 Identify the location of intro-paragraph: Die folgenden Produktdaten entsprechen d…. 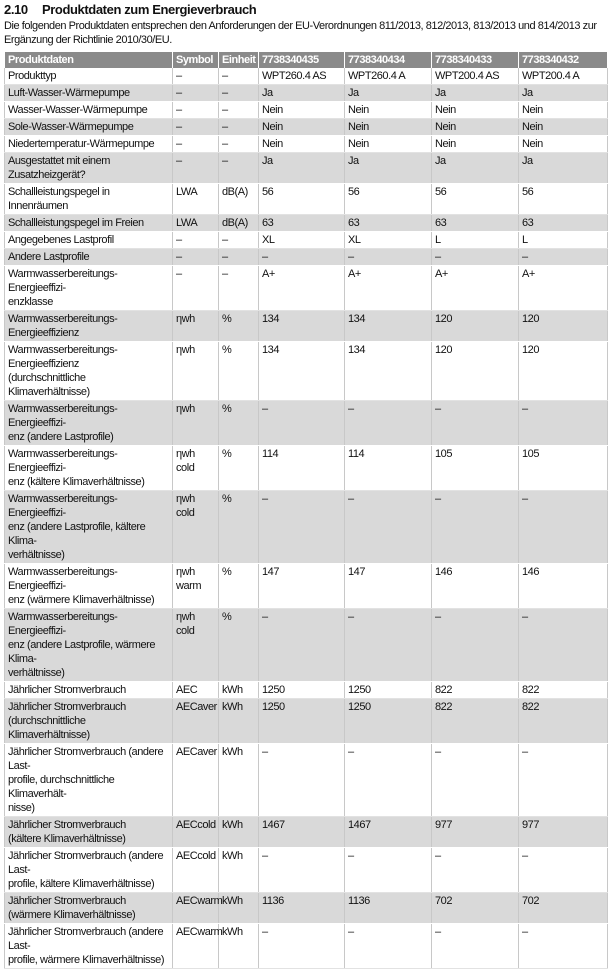
(300, 33).